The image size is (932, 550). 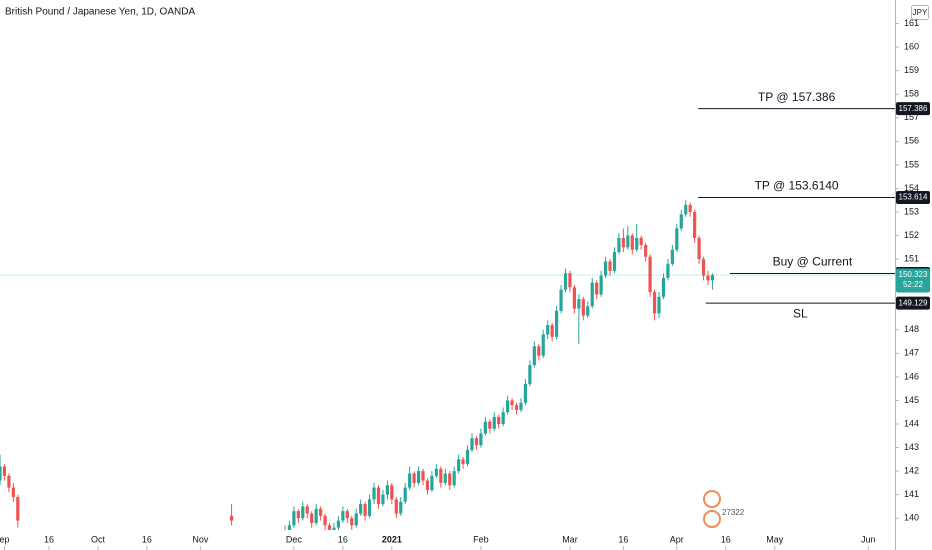 I want to click on y-tick-label: 148, so click(x=911, y=329).